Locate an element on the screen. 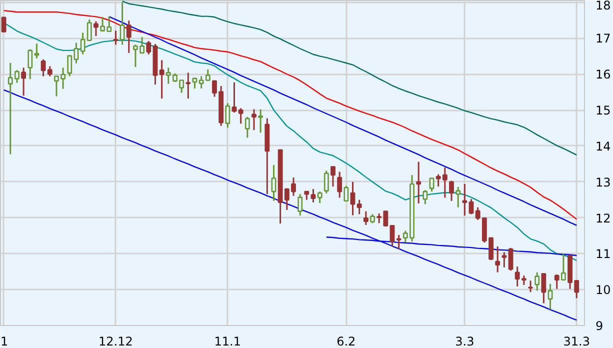 This screenshot has height=348, width=613. x-tick-label: 11.1 is located at coordinates (228, 341).